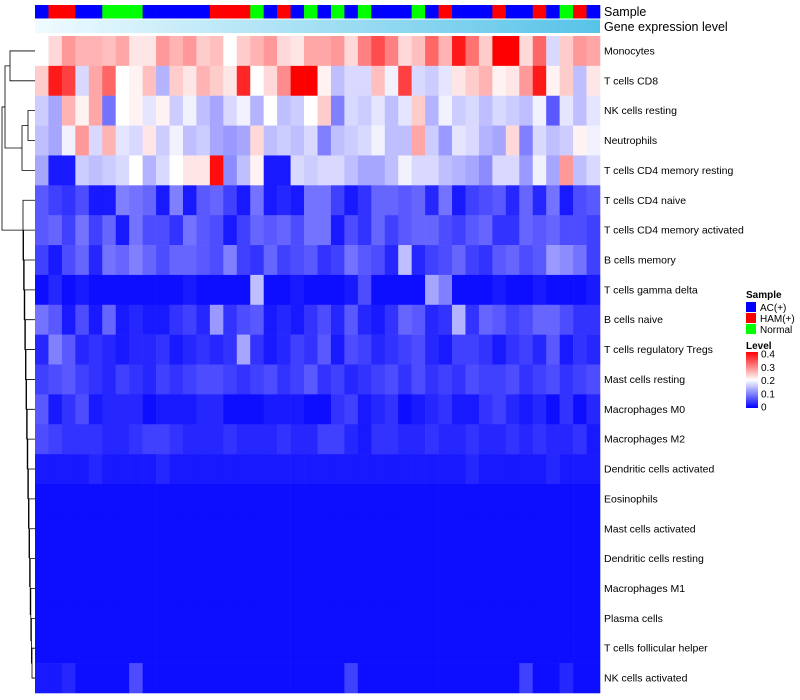 The image size is (800, 700). I want to click on legend-item-label: Normal, so click(776, 330).